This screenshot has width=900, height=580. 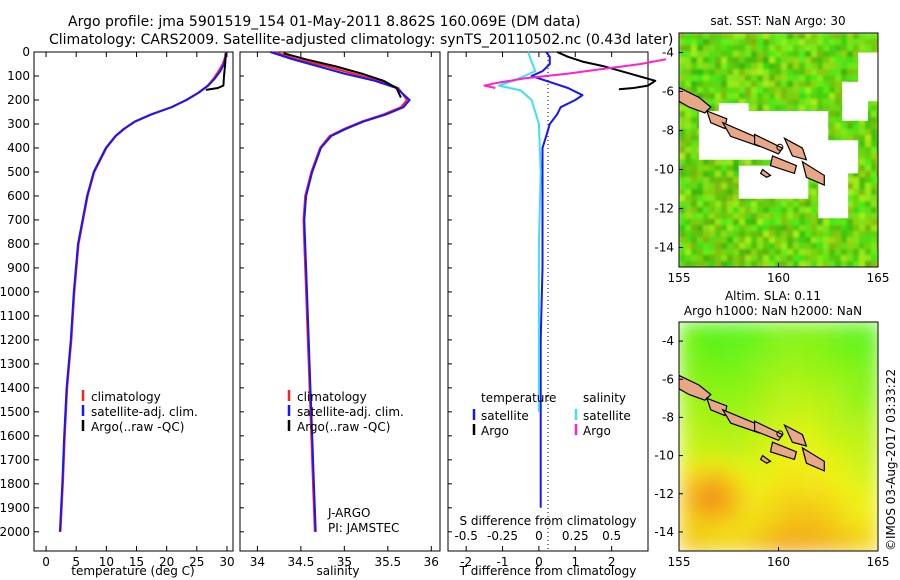 I want to click on depth-tick-label: 1100, so click(x=15, y=316).